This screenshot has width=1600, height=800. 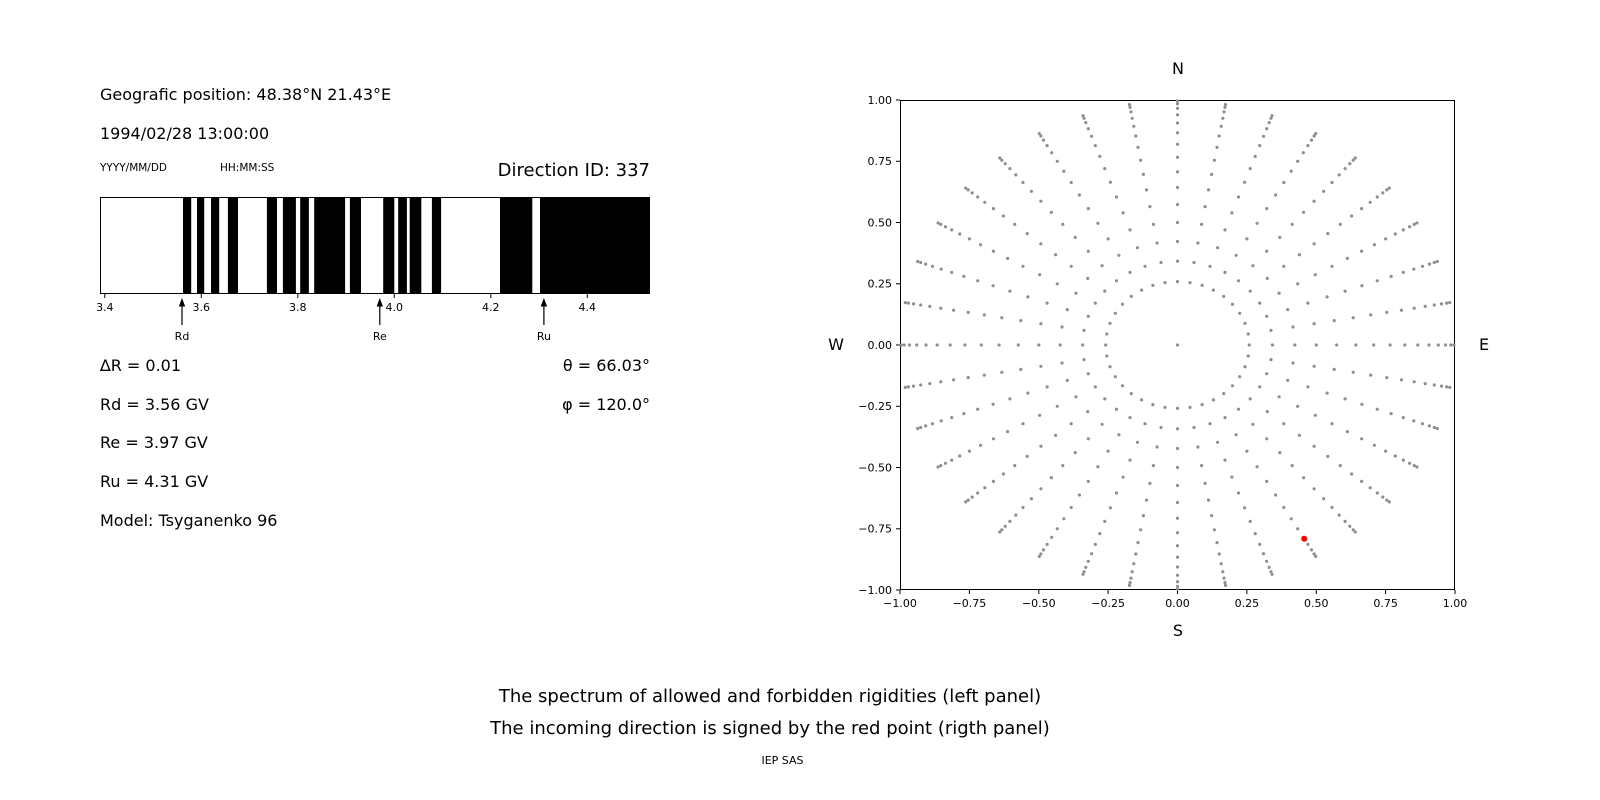 What do you see at coordinates (606, 365) in the screenshot?
I see `theta-value: θ = 66.03°` at bounding box center [606, 365].